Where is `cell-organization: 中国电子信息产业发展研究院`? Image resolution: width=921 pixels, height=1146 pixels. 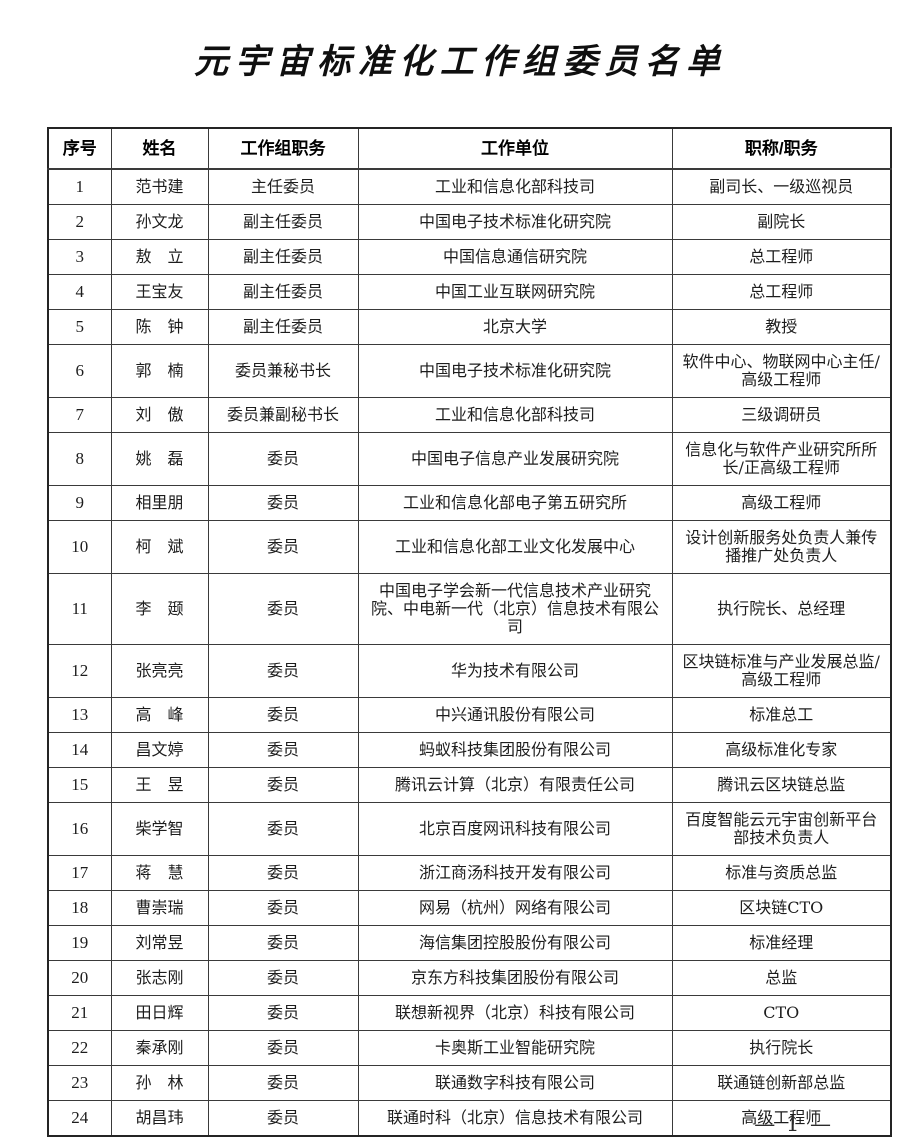
cell-organization: 中国电子信息产业发展研究院 is located at coordinates (515, 459).